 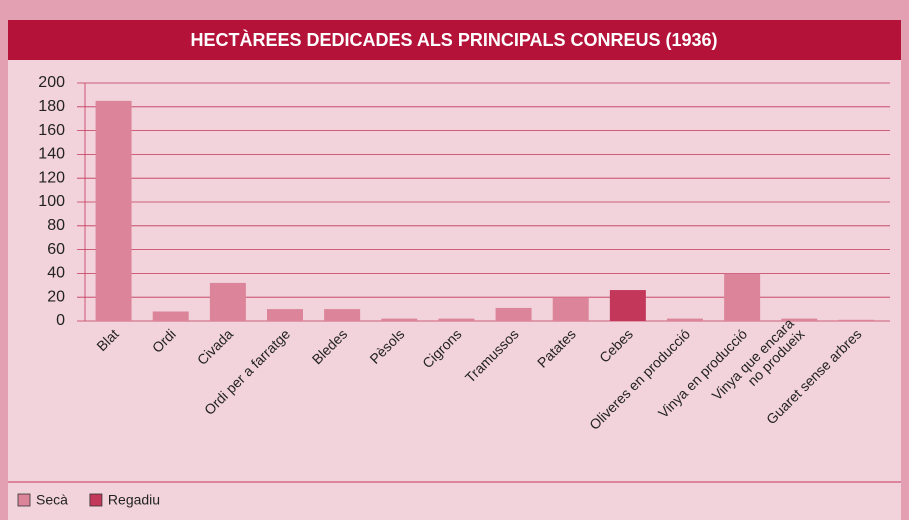 What do you see at coordinates (56, 225) in the screenshot?
I see `y-tick-label: 80` at bounding box center [56, 225].